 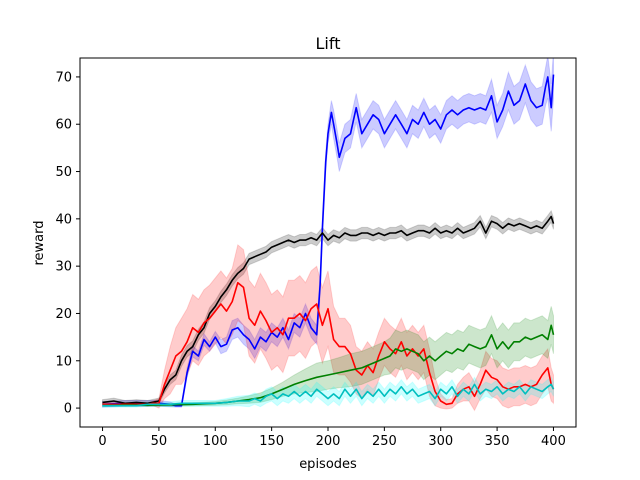 I want to click on x-tick-label: 200, so click(x=328, y=441).